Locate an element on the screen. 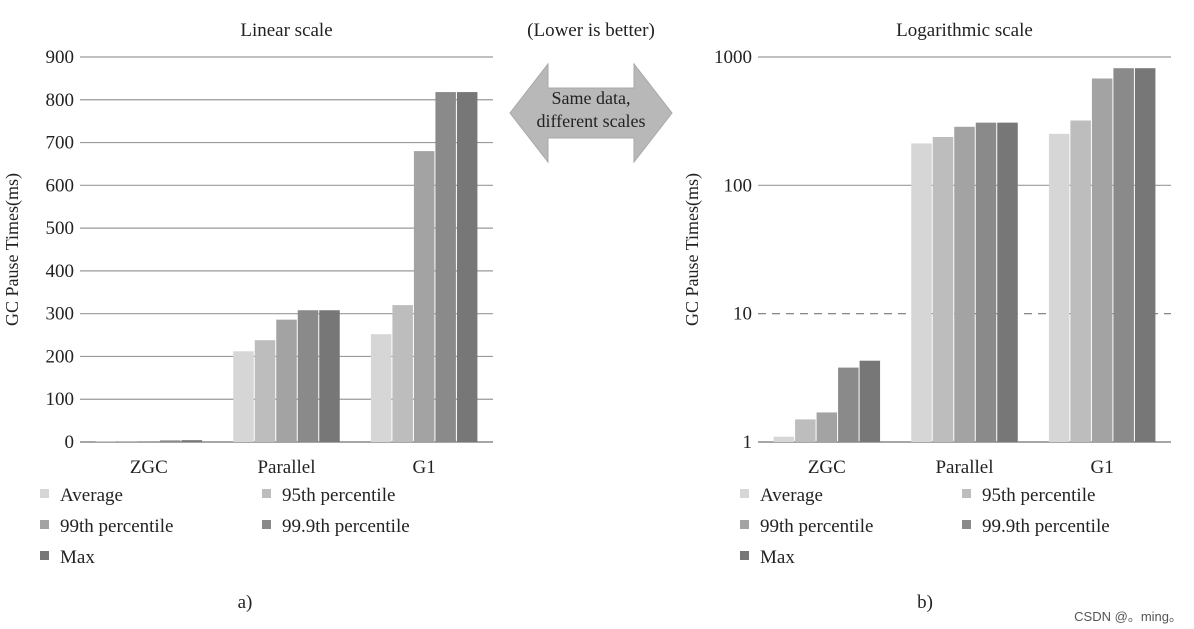 This screenshot has height=629, width=1194. y-tick-label: 200 is located at coordinates (60, 356).